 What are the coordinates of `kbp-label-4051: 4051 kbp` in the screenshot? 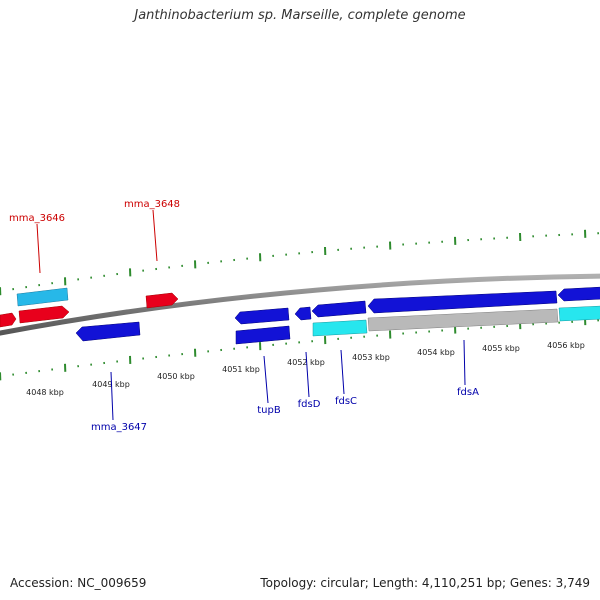 It's located at (241, 369).